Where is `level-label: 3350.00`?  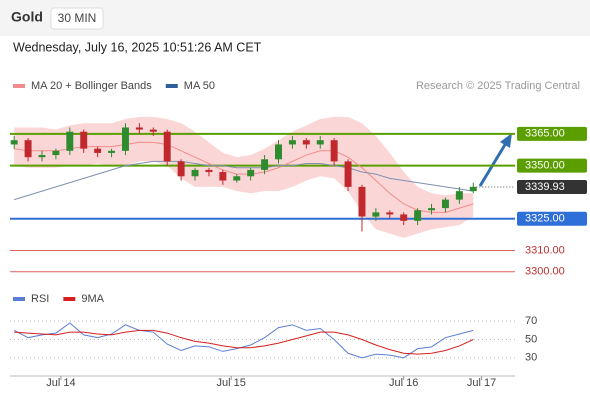
level-label: 3350.00 is located at coordinates (545, 166).